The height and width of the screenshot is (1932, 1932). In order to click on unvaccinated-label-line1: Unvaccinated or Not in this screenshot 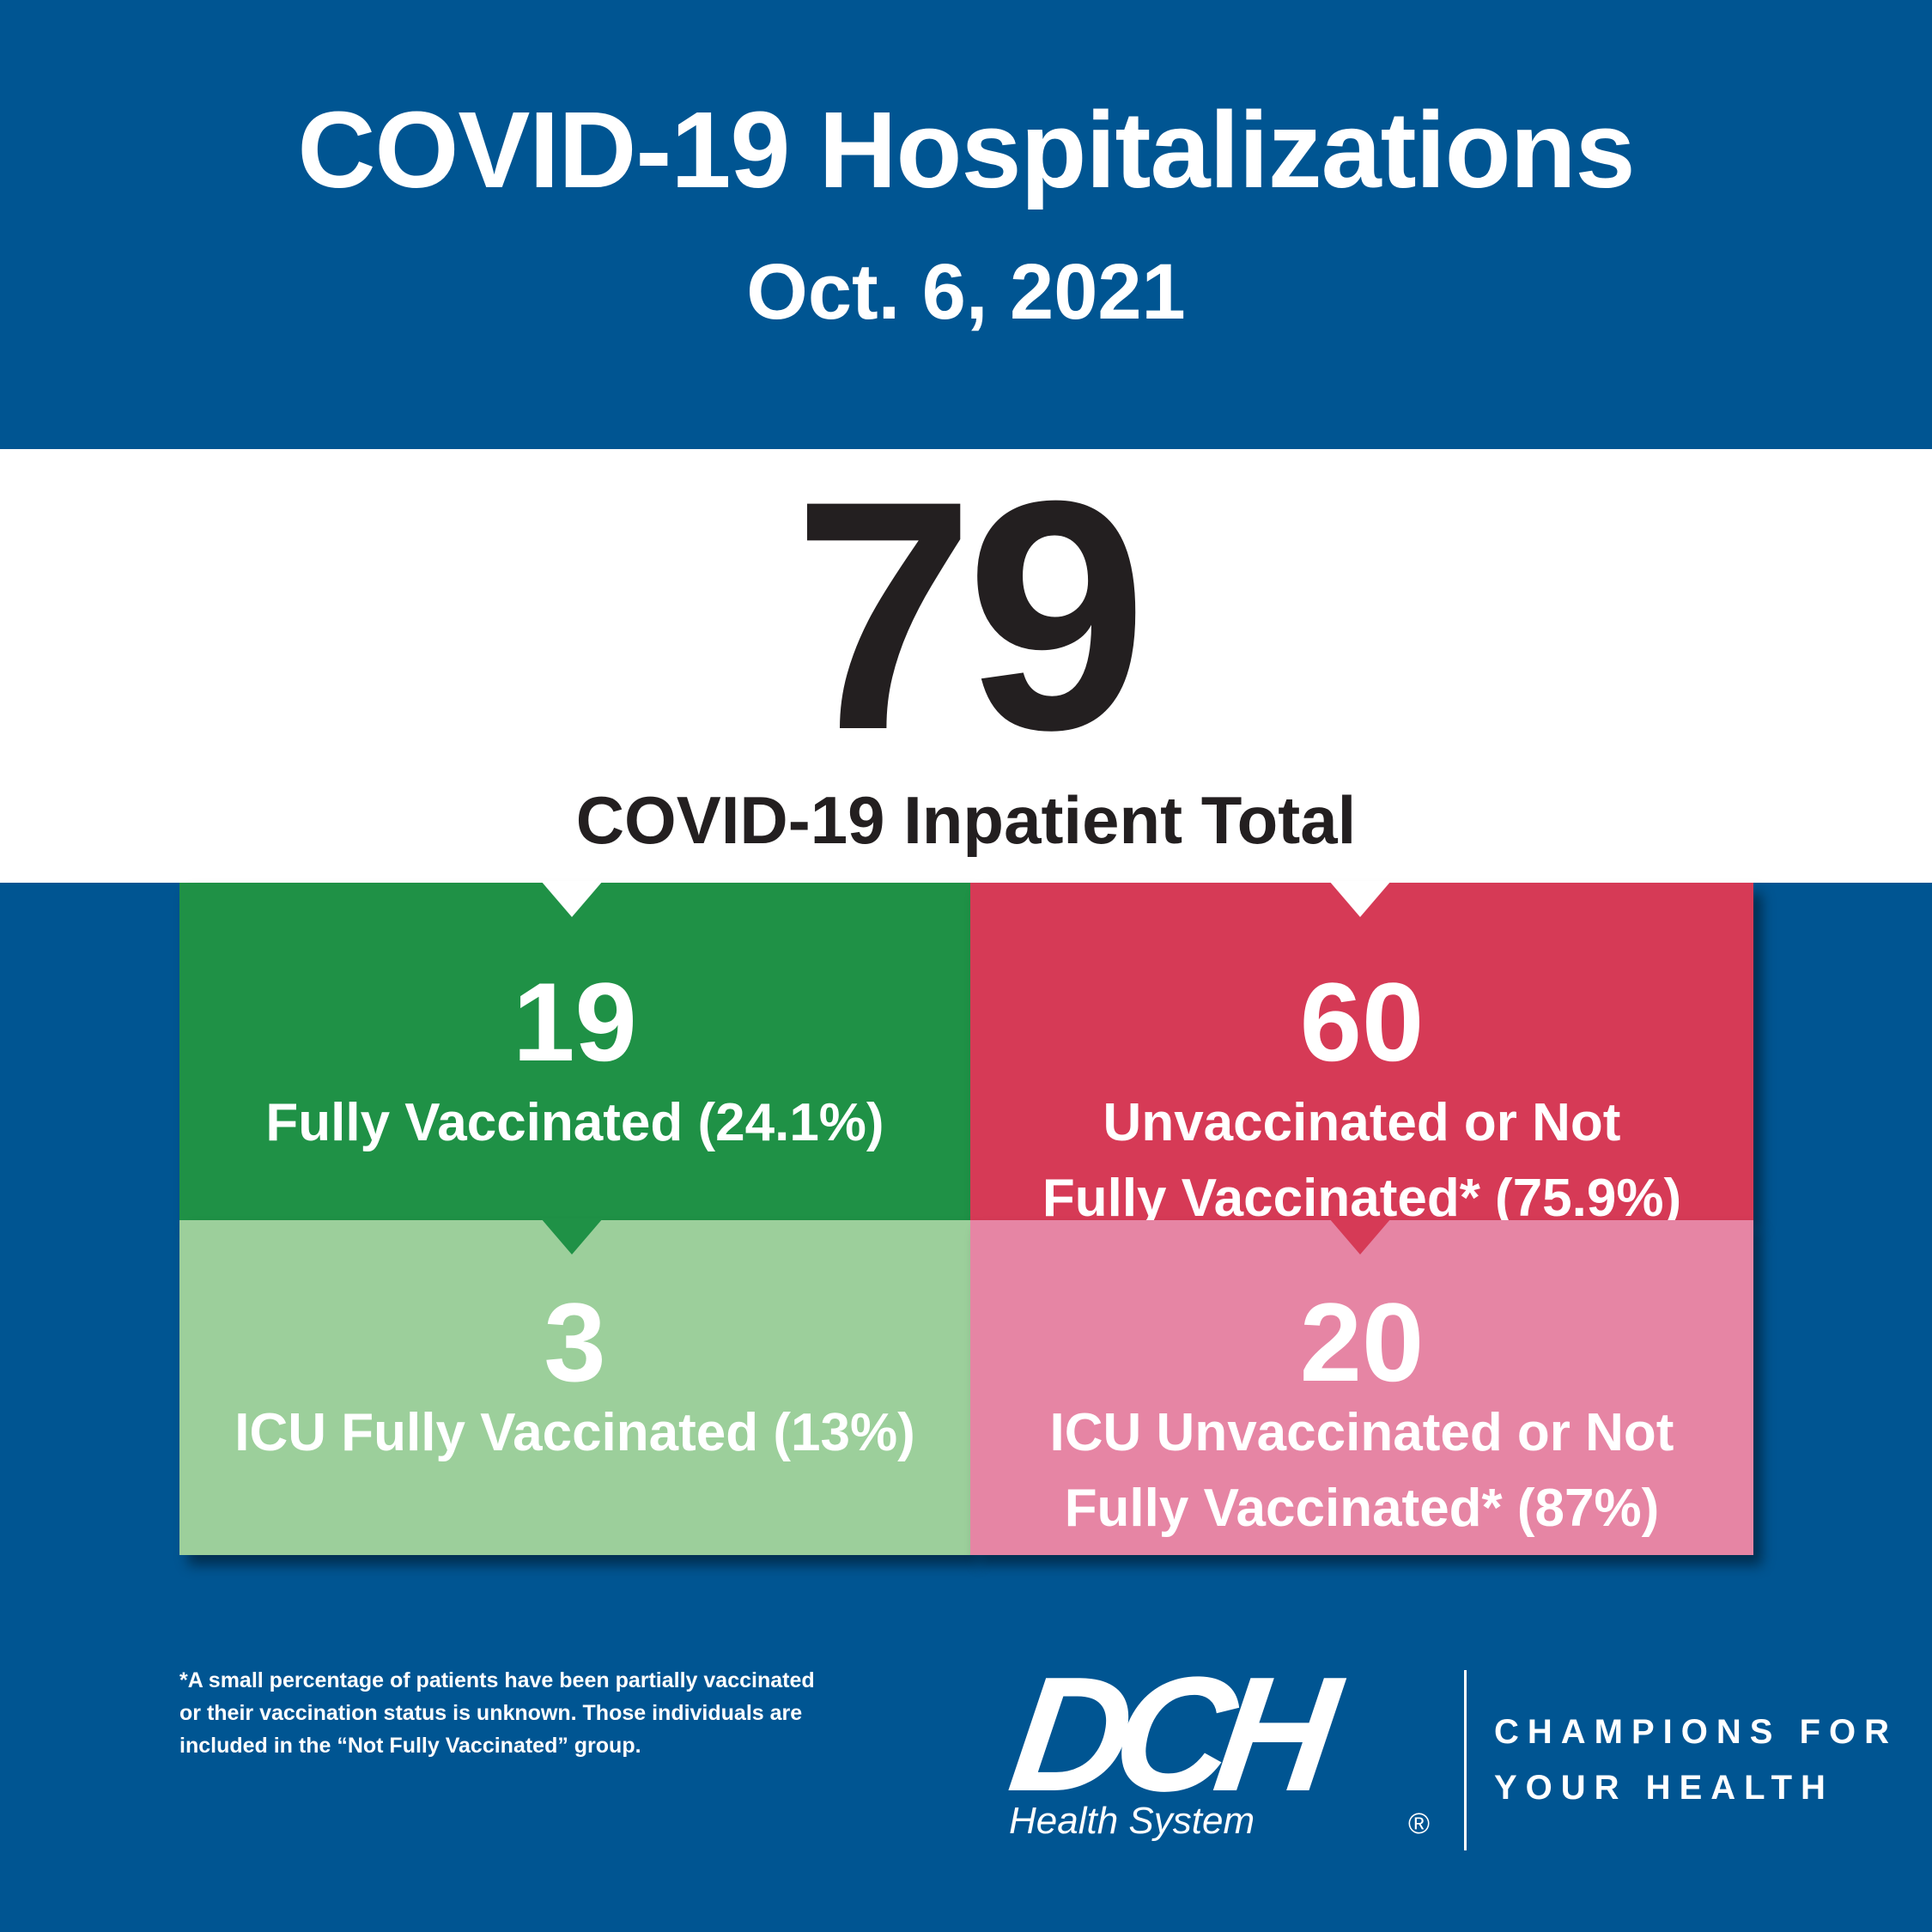, I will do `click(1362, 1122)`.